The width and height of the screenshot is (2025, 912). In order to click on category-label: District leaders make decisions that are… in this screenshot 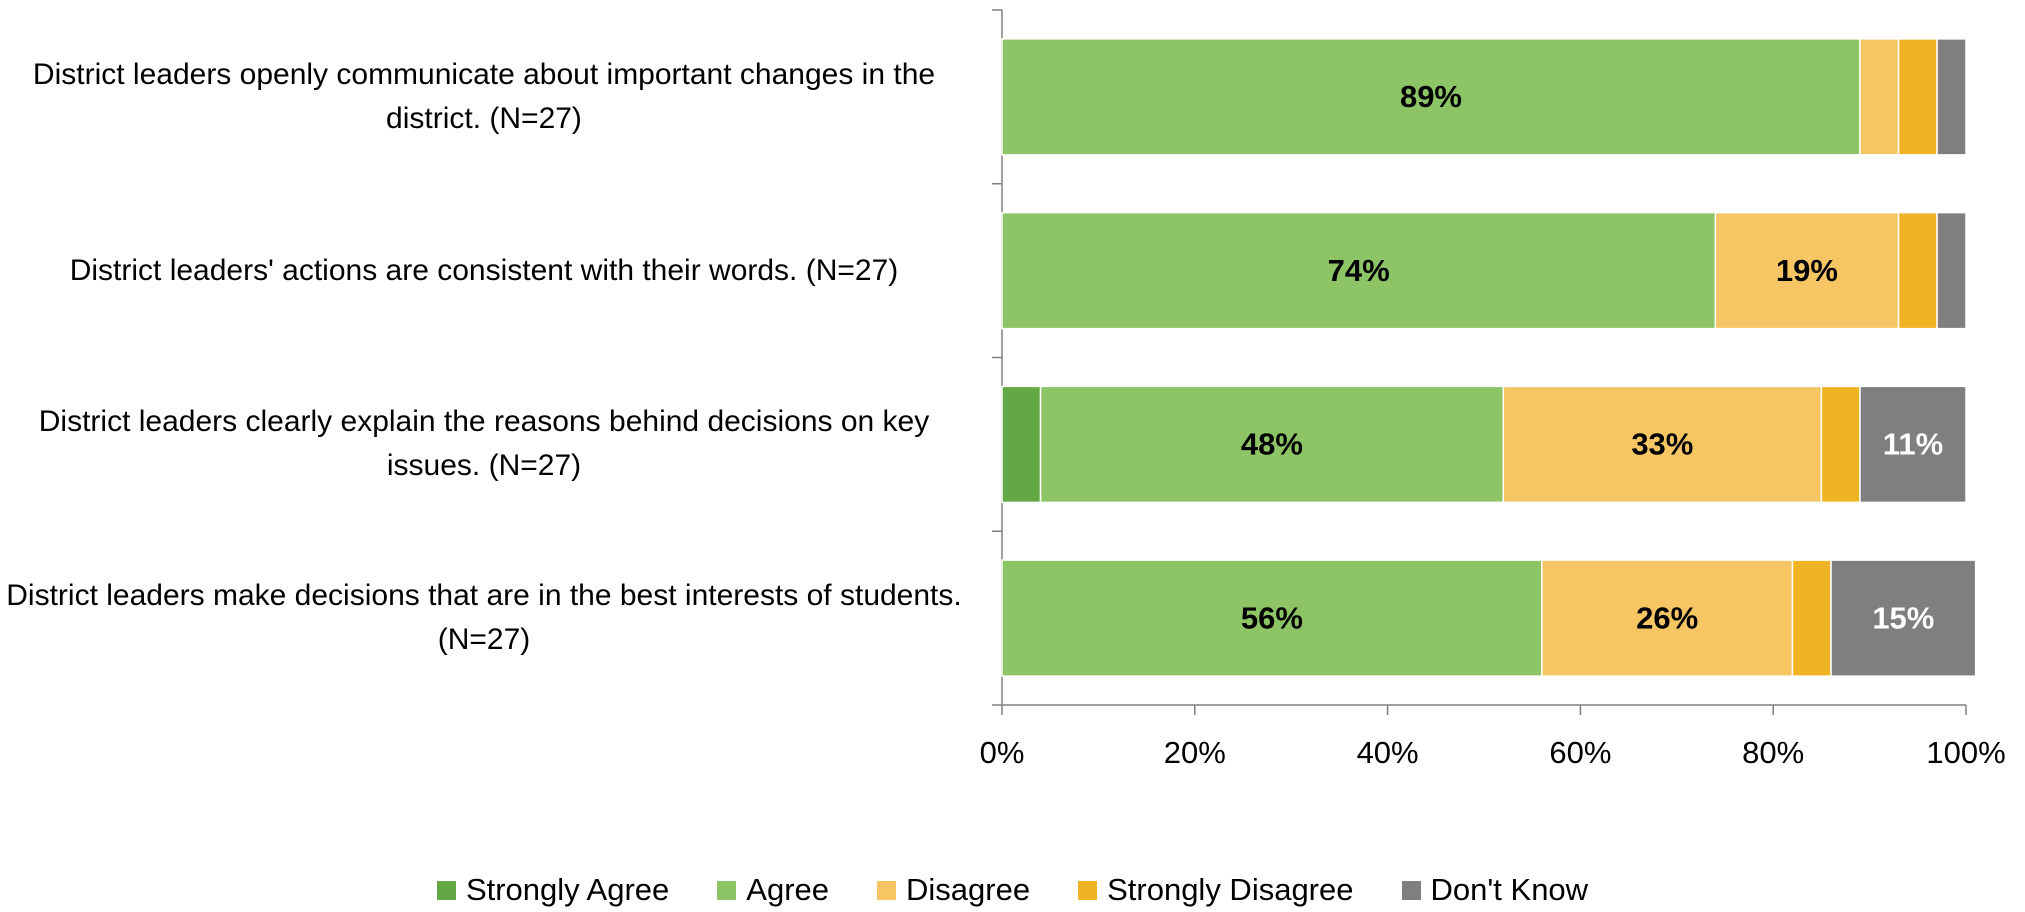, I will do `click(484, 618)`.